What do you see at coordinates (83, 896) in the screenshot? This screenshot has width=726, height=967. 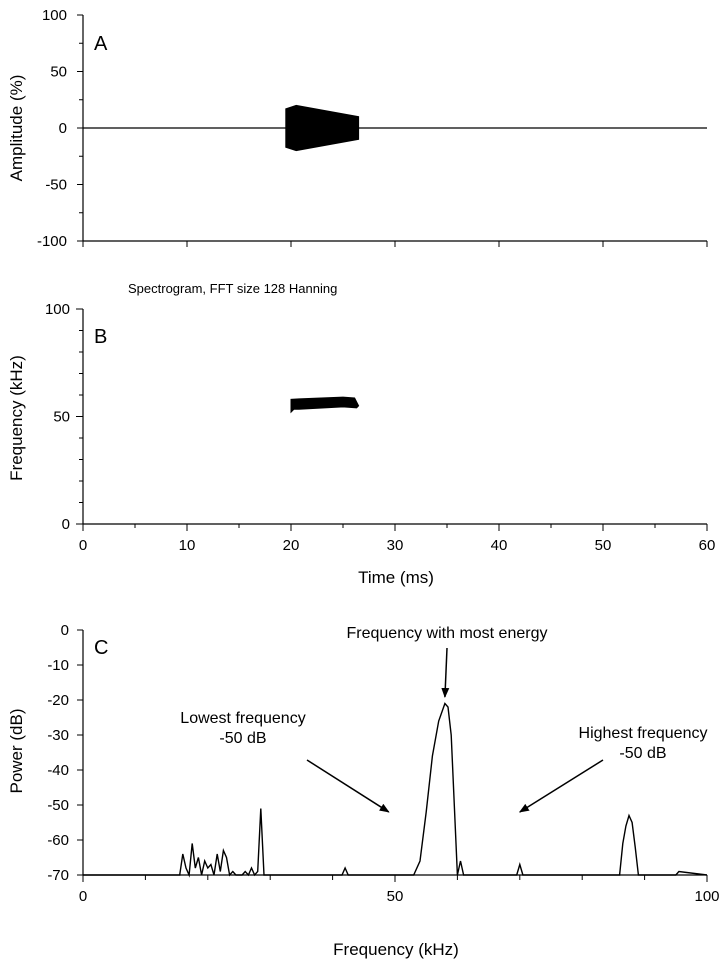 I see `panel-c-x-tick-label: 0` at bounding box center [83, 896].